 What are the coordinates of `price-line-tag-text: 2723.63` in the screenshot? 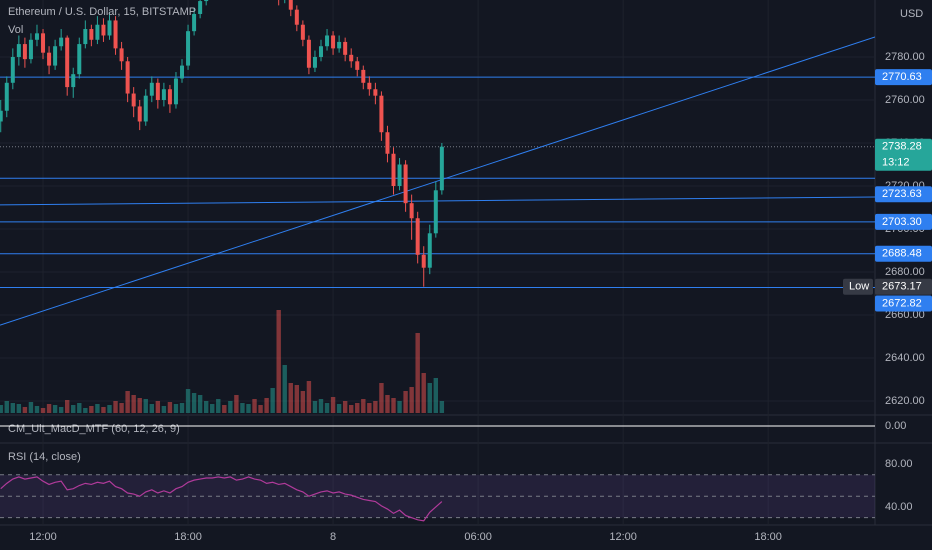 It's located at (902, 194).